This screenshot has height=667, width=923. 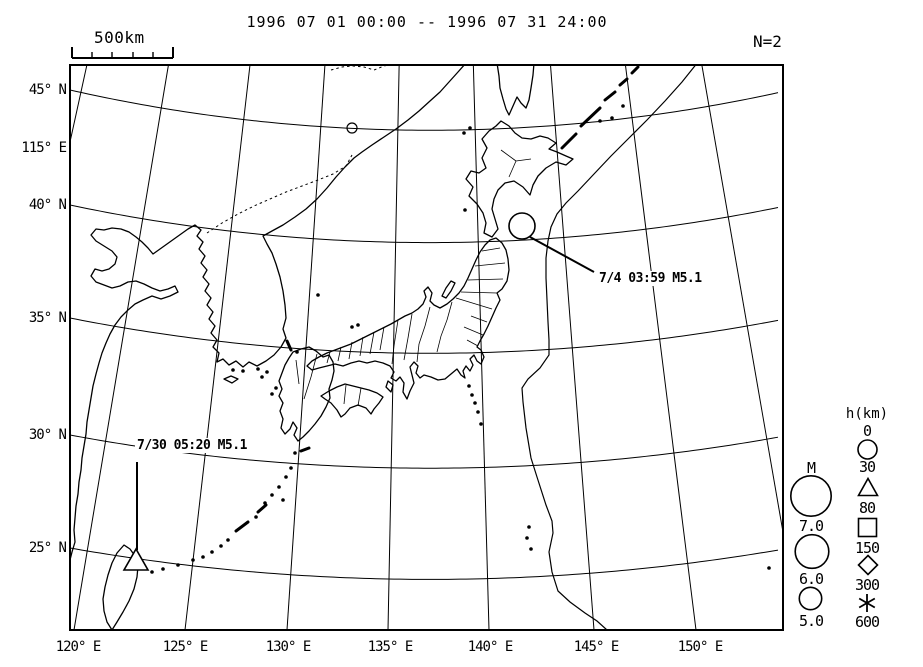 I want to click on parallel-45N, so click(x=424, y=110).